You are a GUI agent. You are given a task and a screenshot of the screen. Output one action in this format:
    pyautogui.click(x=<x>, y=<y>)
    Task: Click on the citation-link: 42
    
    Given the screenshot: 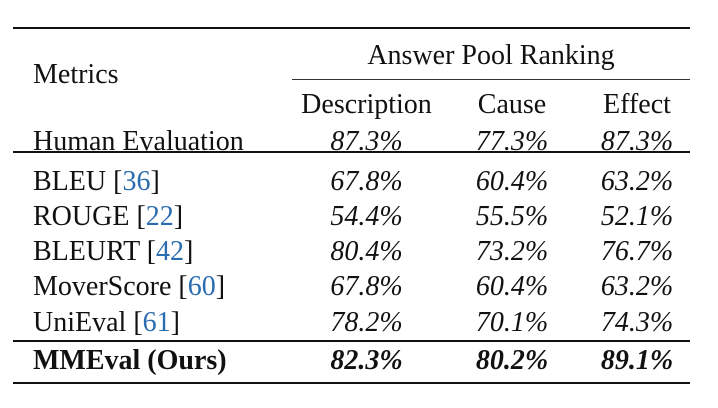 What is the action you would take?
    pyautogui.click(x=170, y=251)
    